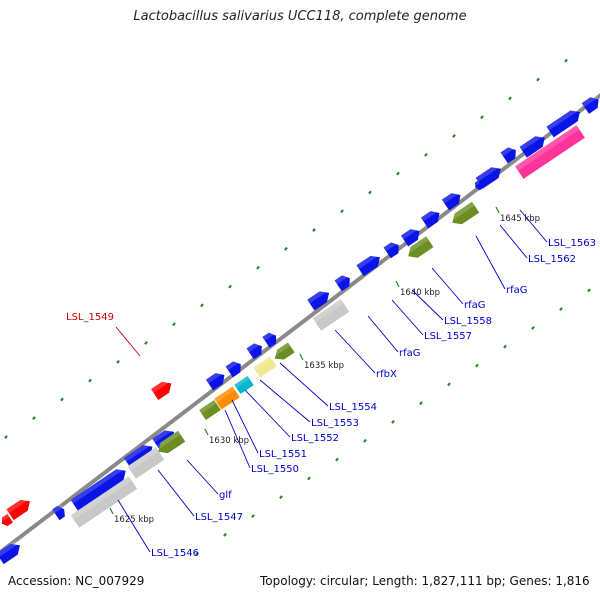 Image resolution: width=600 pixels, height=600 pixels. What do you see at coordinates (253, 346) in the screenshot?
I see `forward-gene-8-highlight` at bounding box center [253, 346].